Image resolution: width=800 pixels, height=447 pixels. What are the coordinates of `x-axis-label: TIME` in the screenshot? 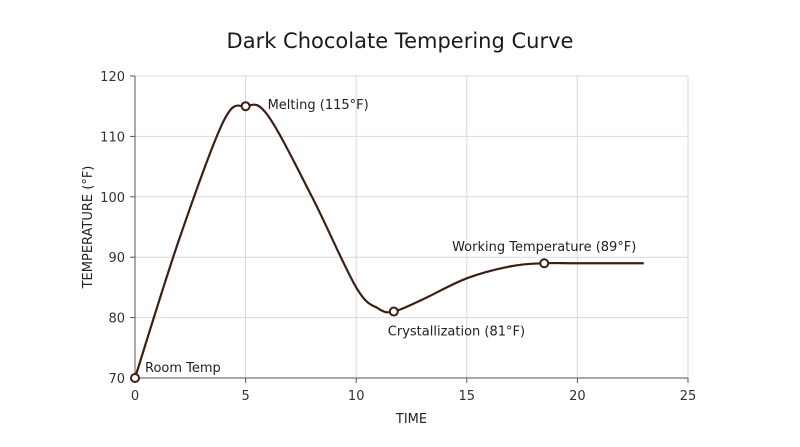 It's located at (411, 419).